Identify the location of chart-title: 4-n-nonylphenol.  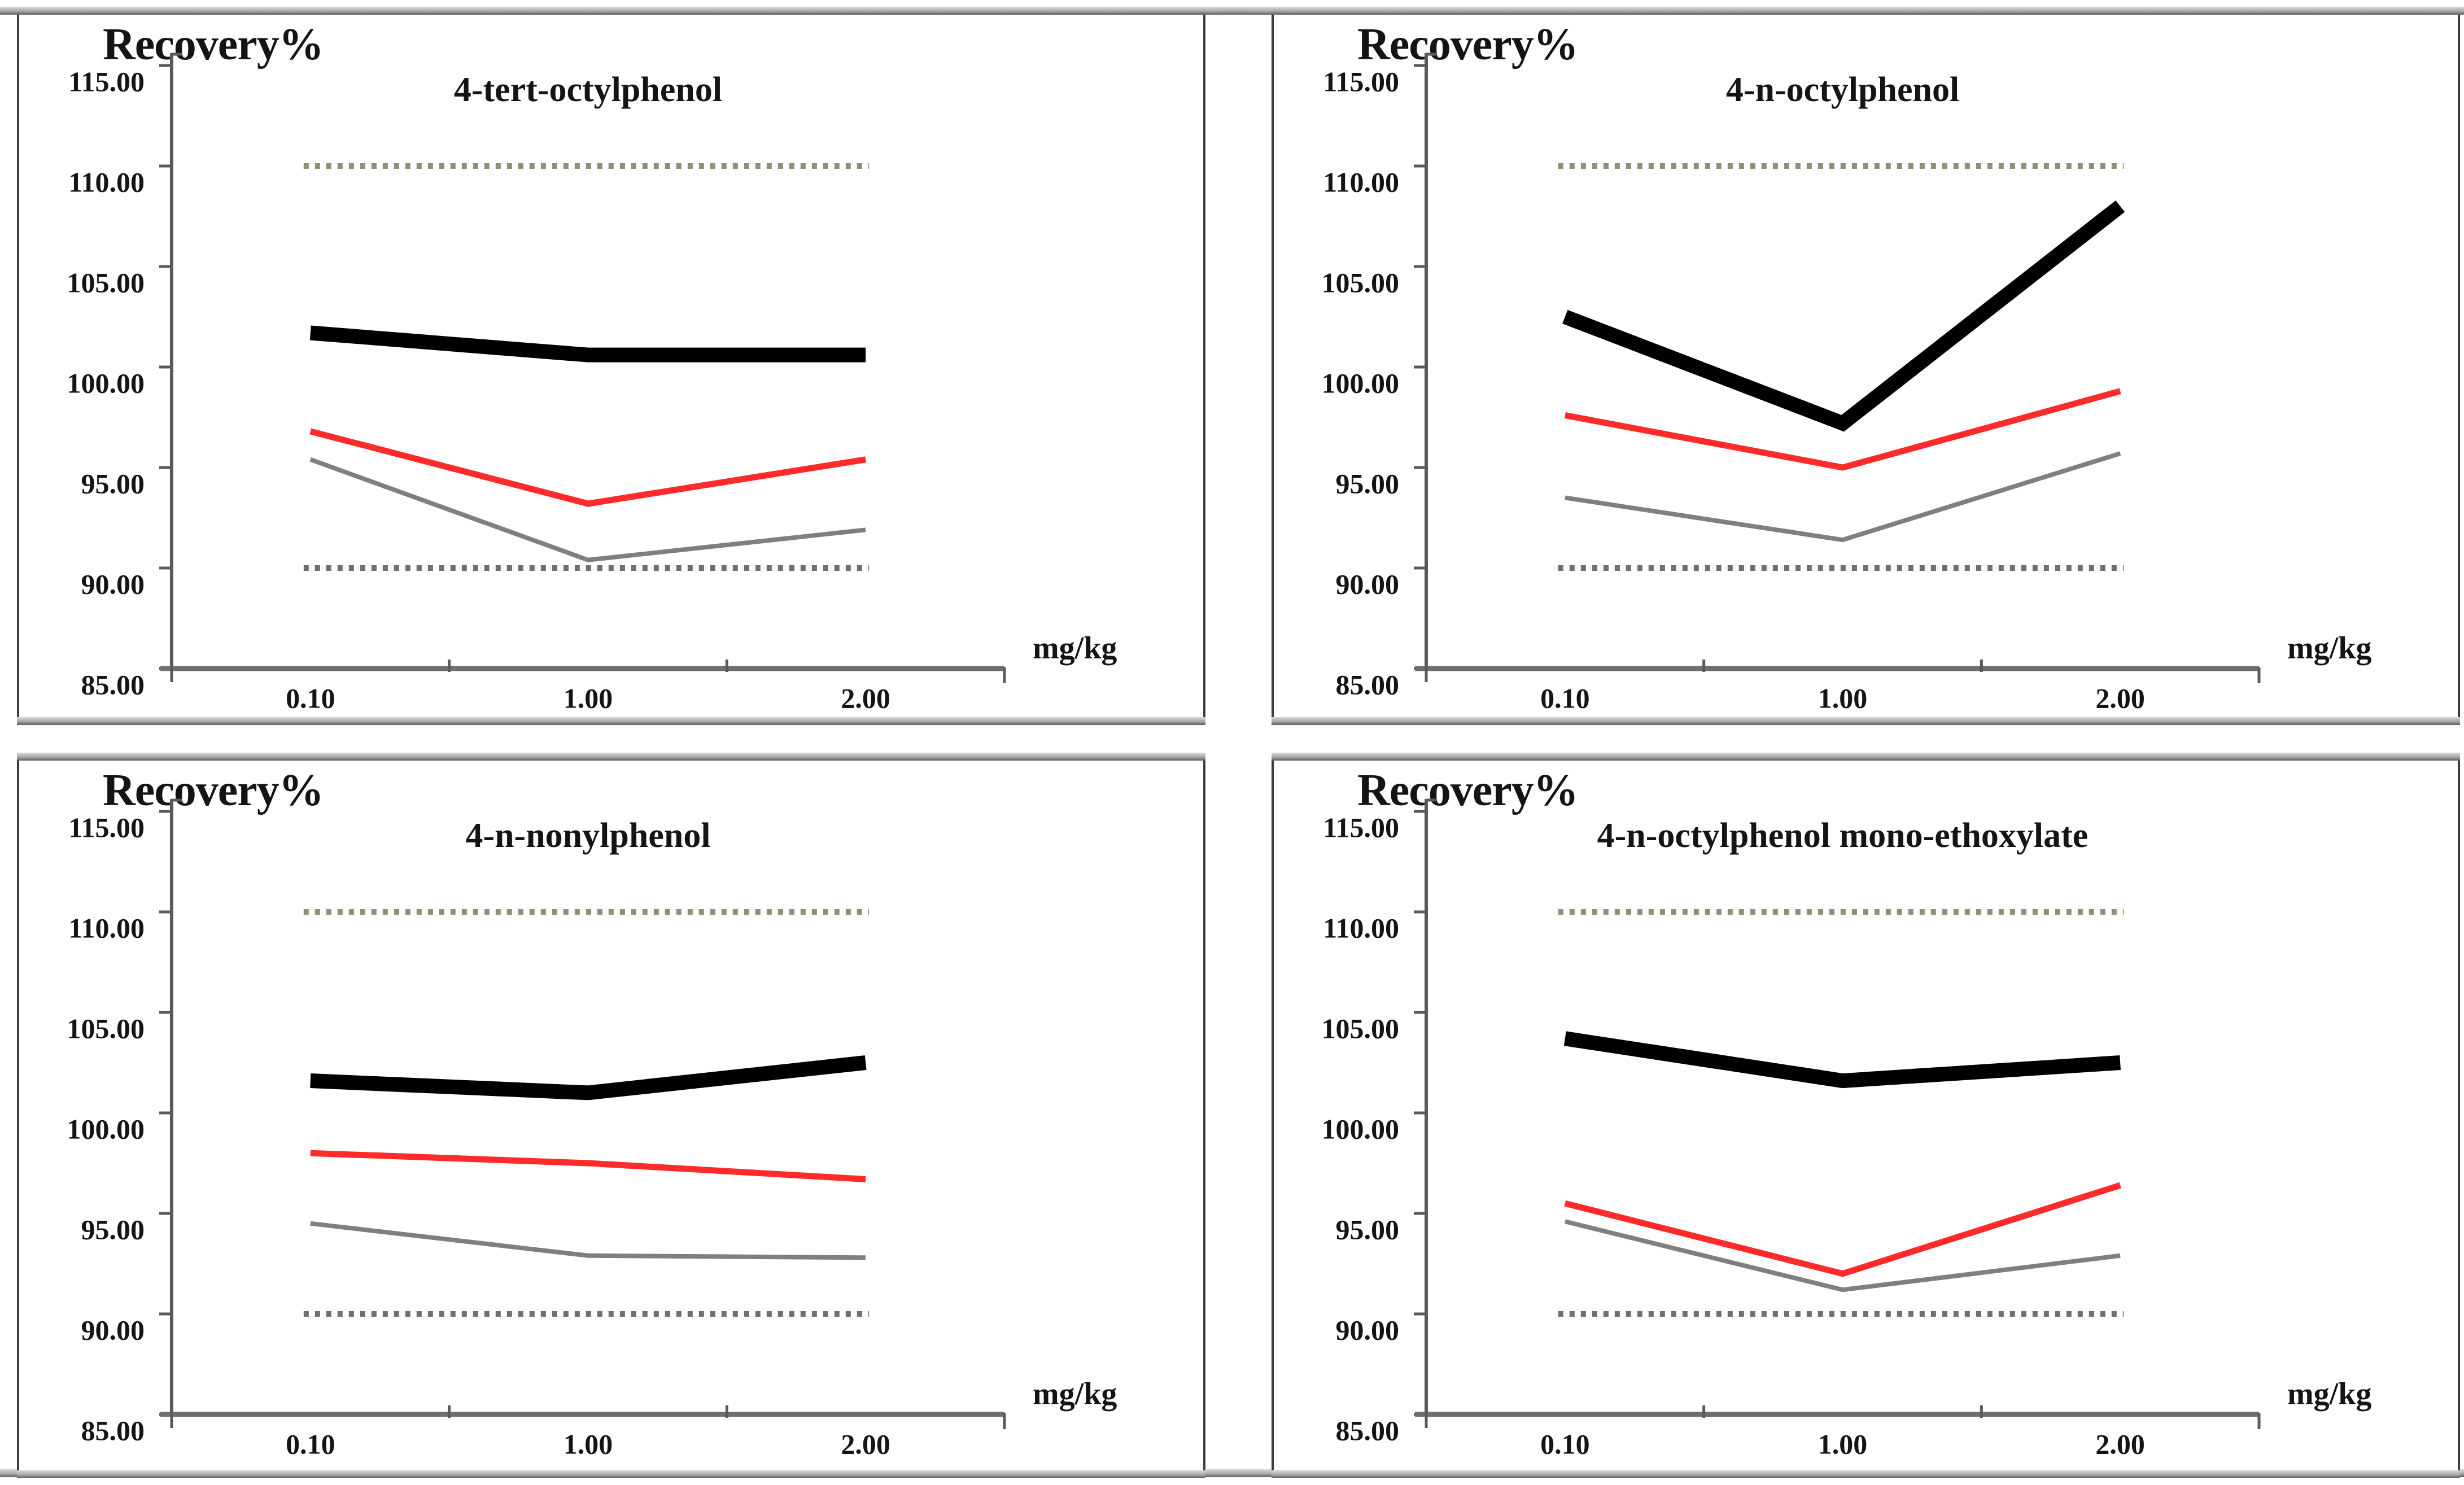
(588, 835).